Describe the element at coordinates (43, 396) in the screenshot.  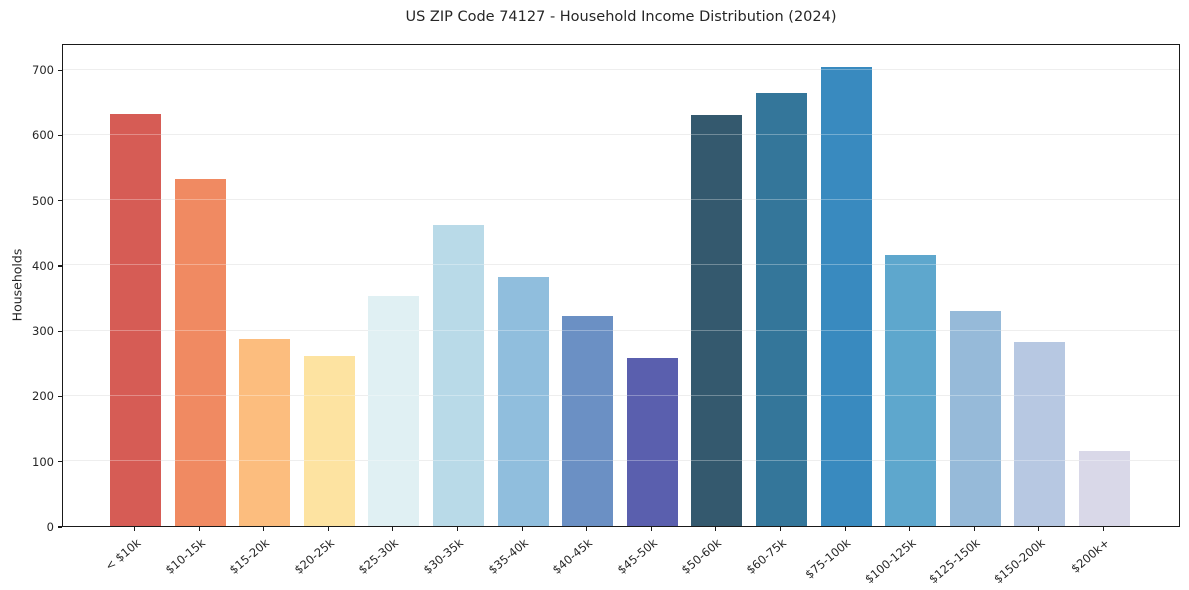
I see `y-tick-label: 200` at that location.